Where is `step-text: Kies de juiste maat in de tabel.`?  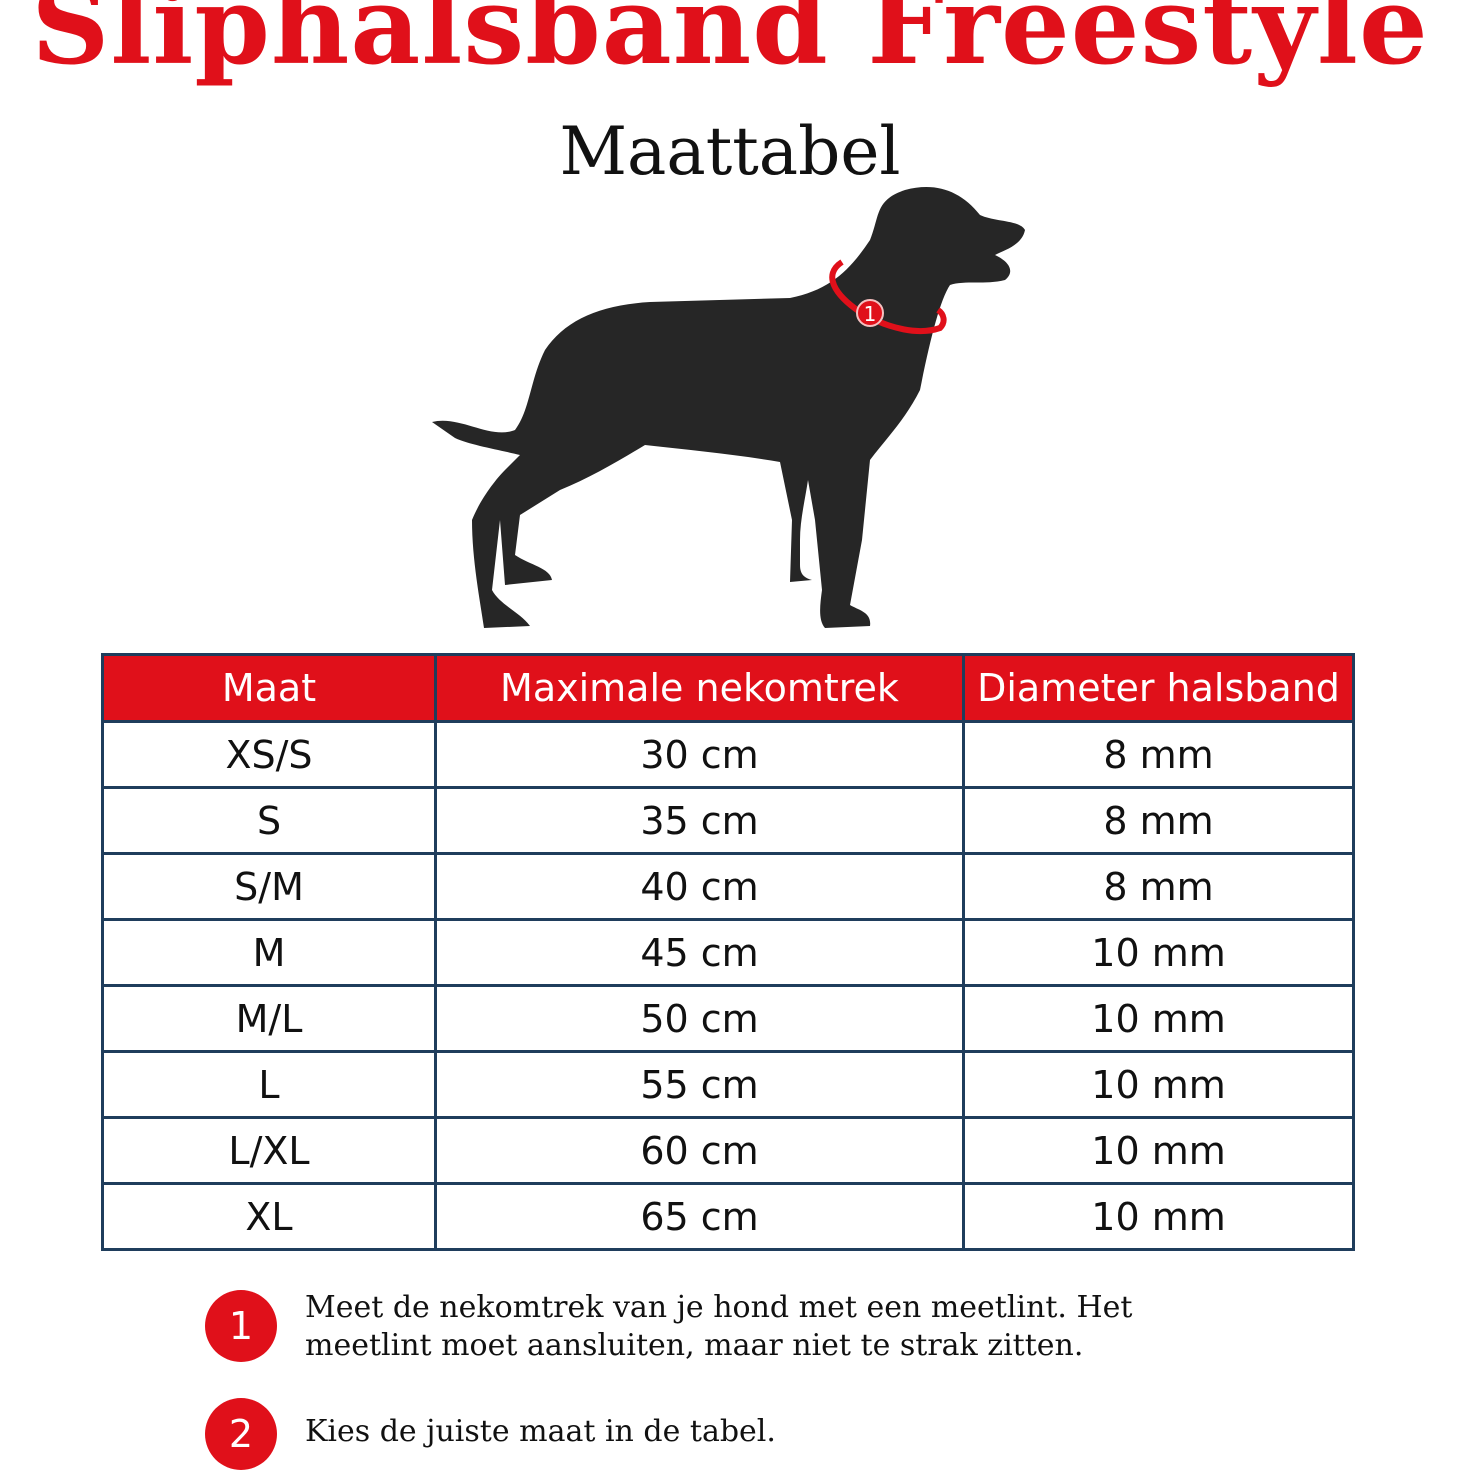 step-text: Kies de juiste maat in de tabel. is located at coordinates (540, 1431).